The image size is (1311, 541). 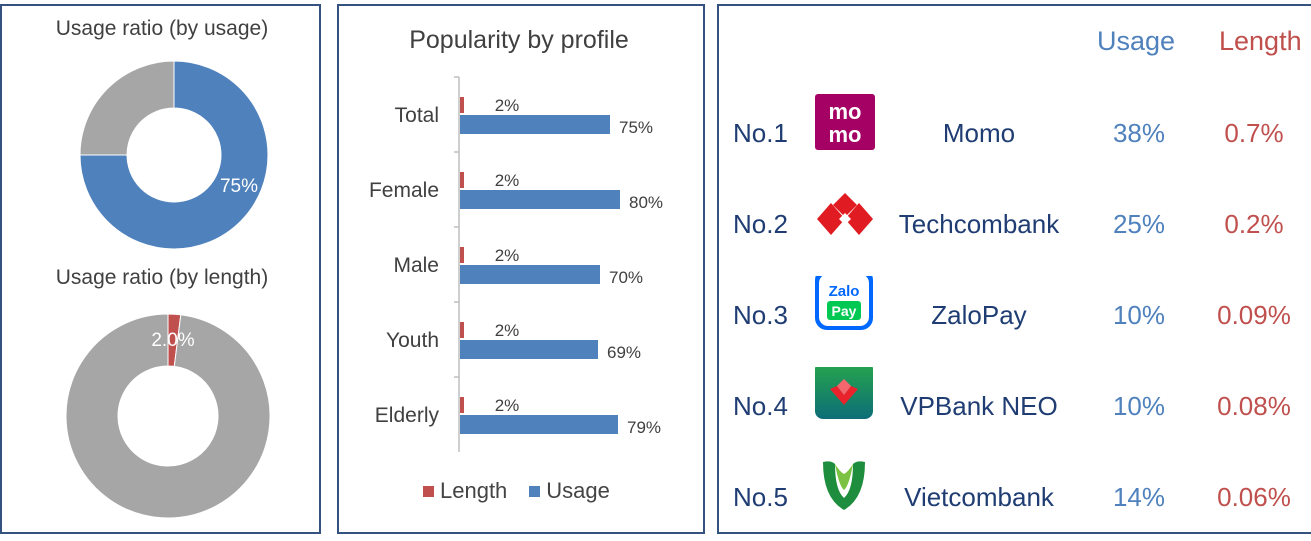 I want to click on momo-logo-icon: mo mo, so click(x=845, y=124).